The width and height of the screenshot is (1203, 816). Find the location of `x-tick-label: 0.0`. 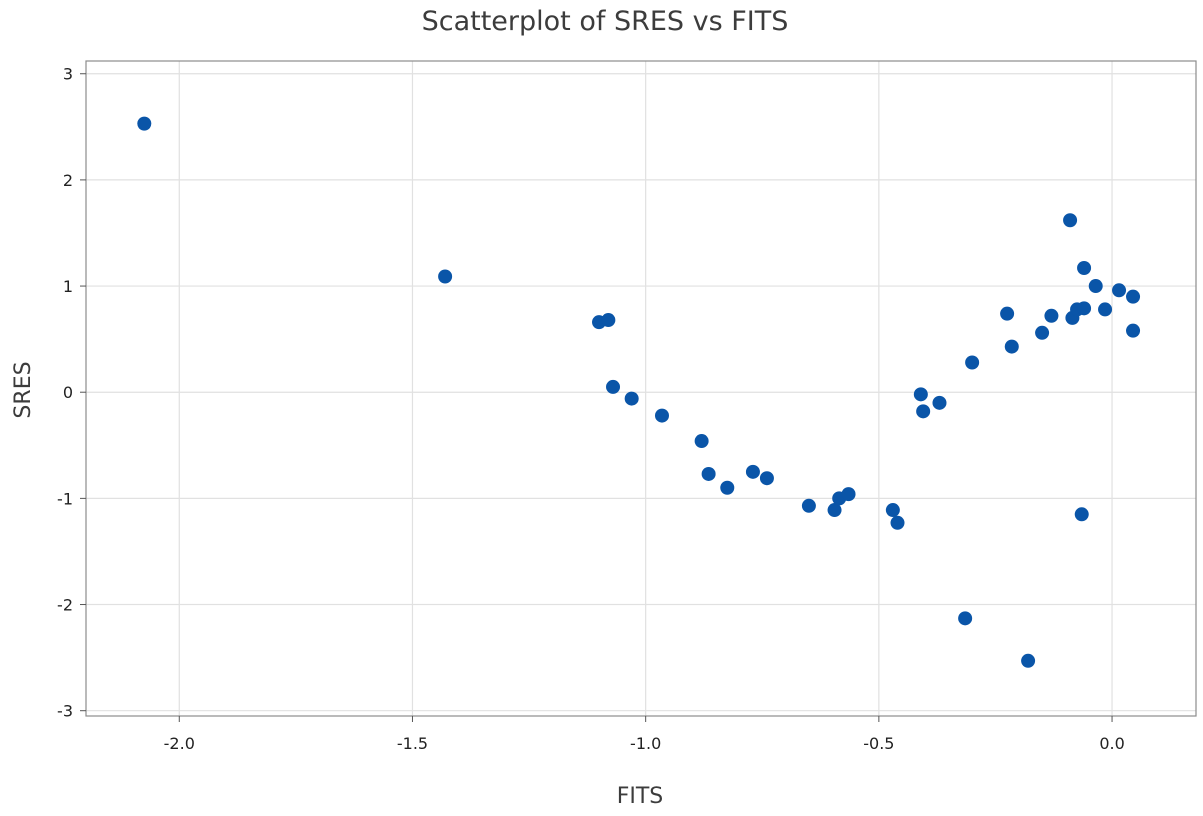

x-tick-label: 0.0 is located at coordinates (1111, 743).